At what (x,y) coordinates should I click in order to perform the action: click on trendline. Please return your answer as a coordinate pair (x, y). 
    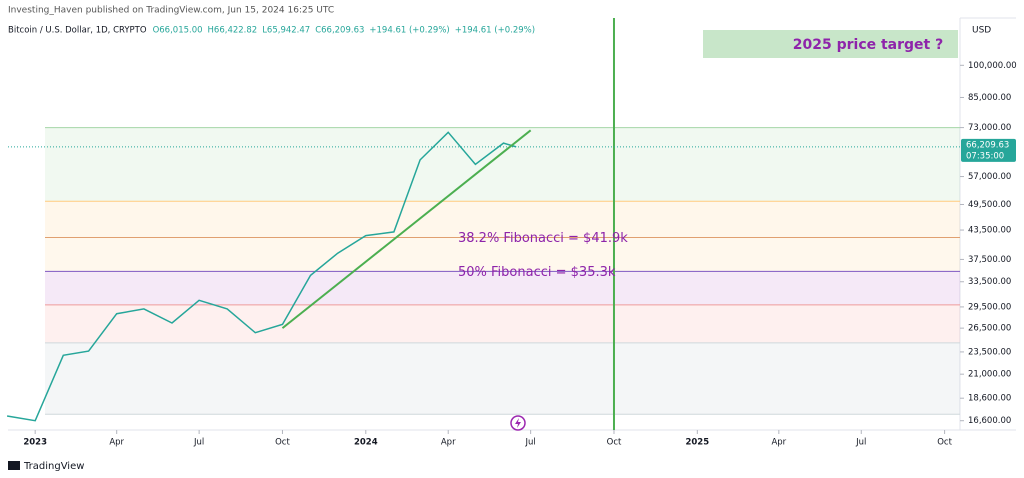
    Looking at the image, I should click on (406, 229).